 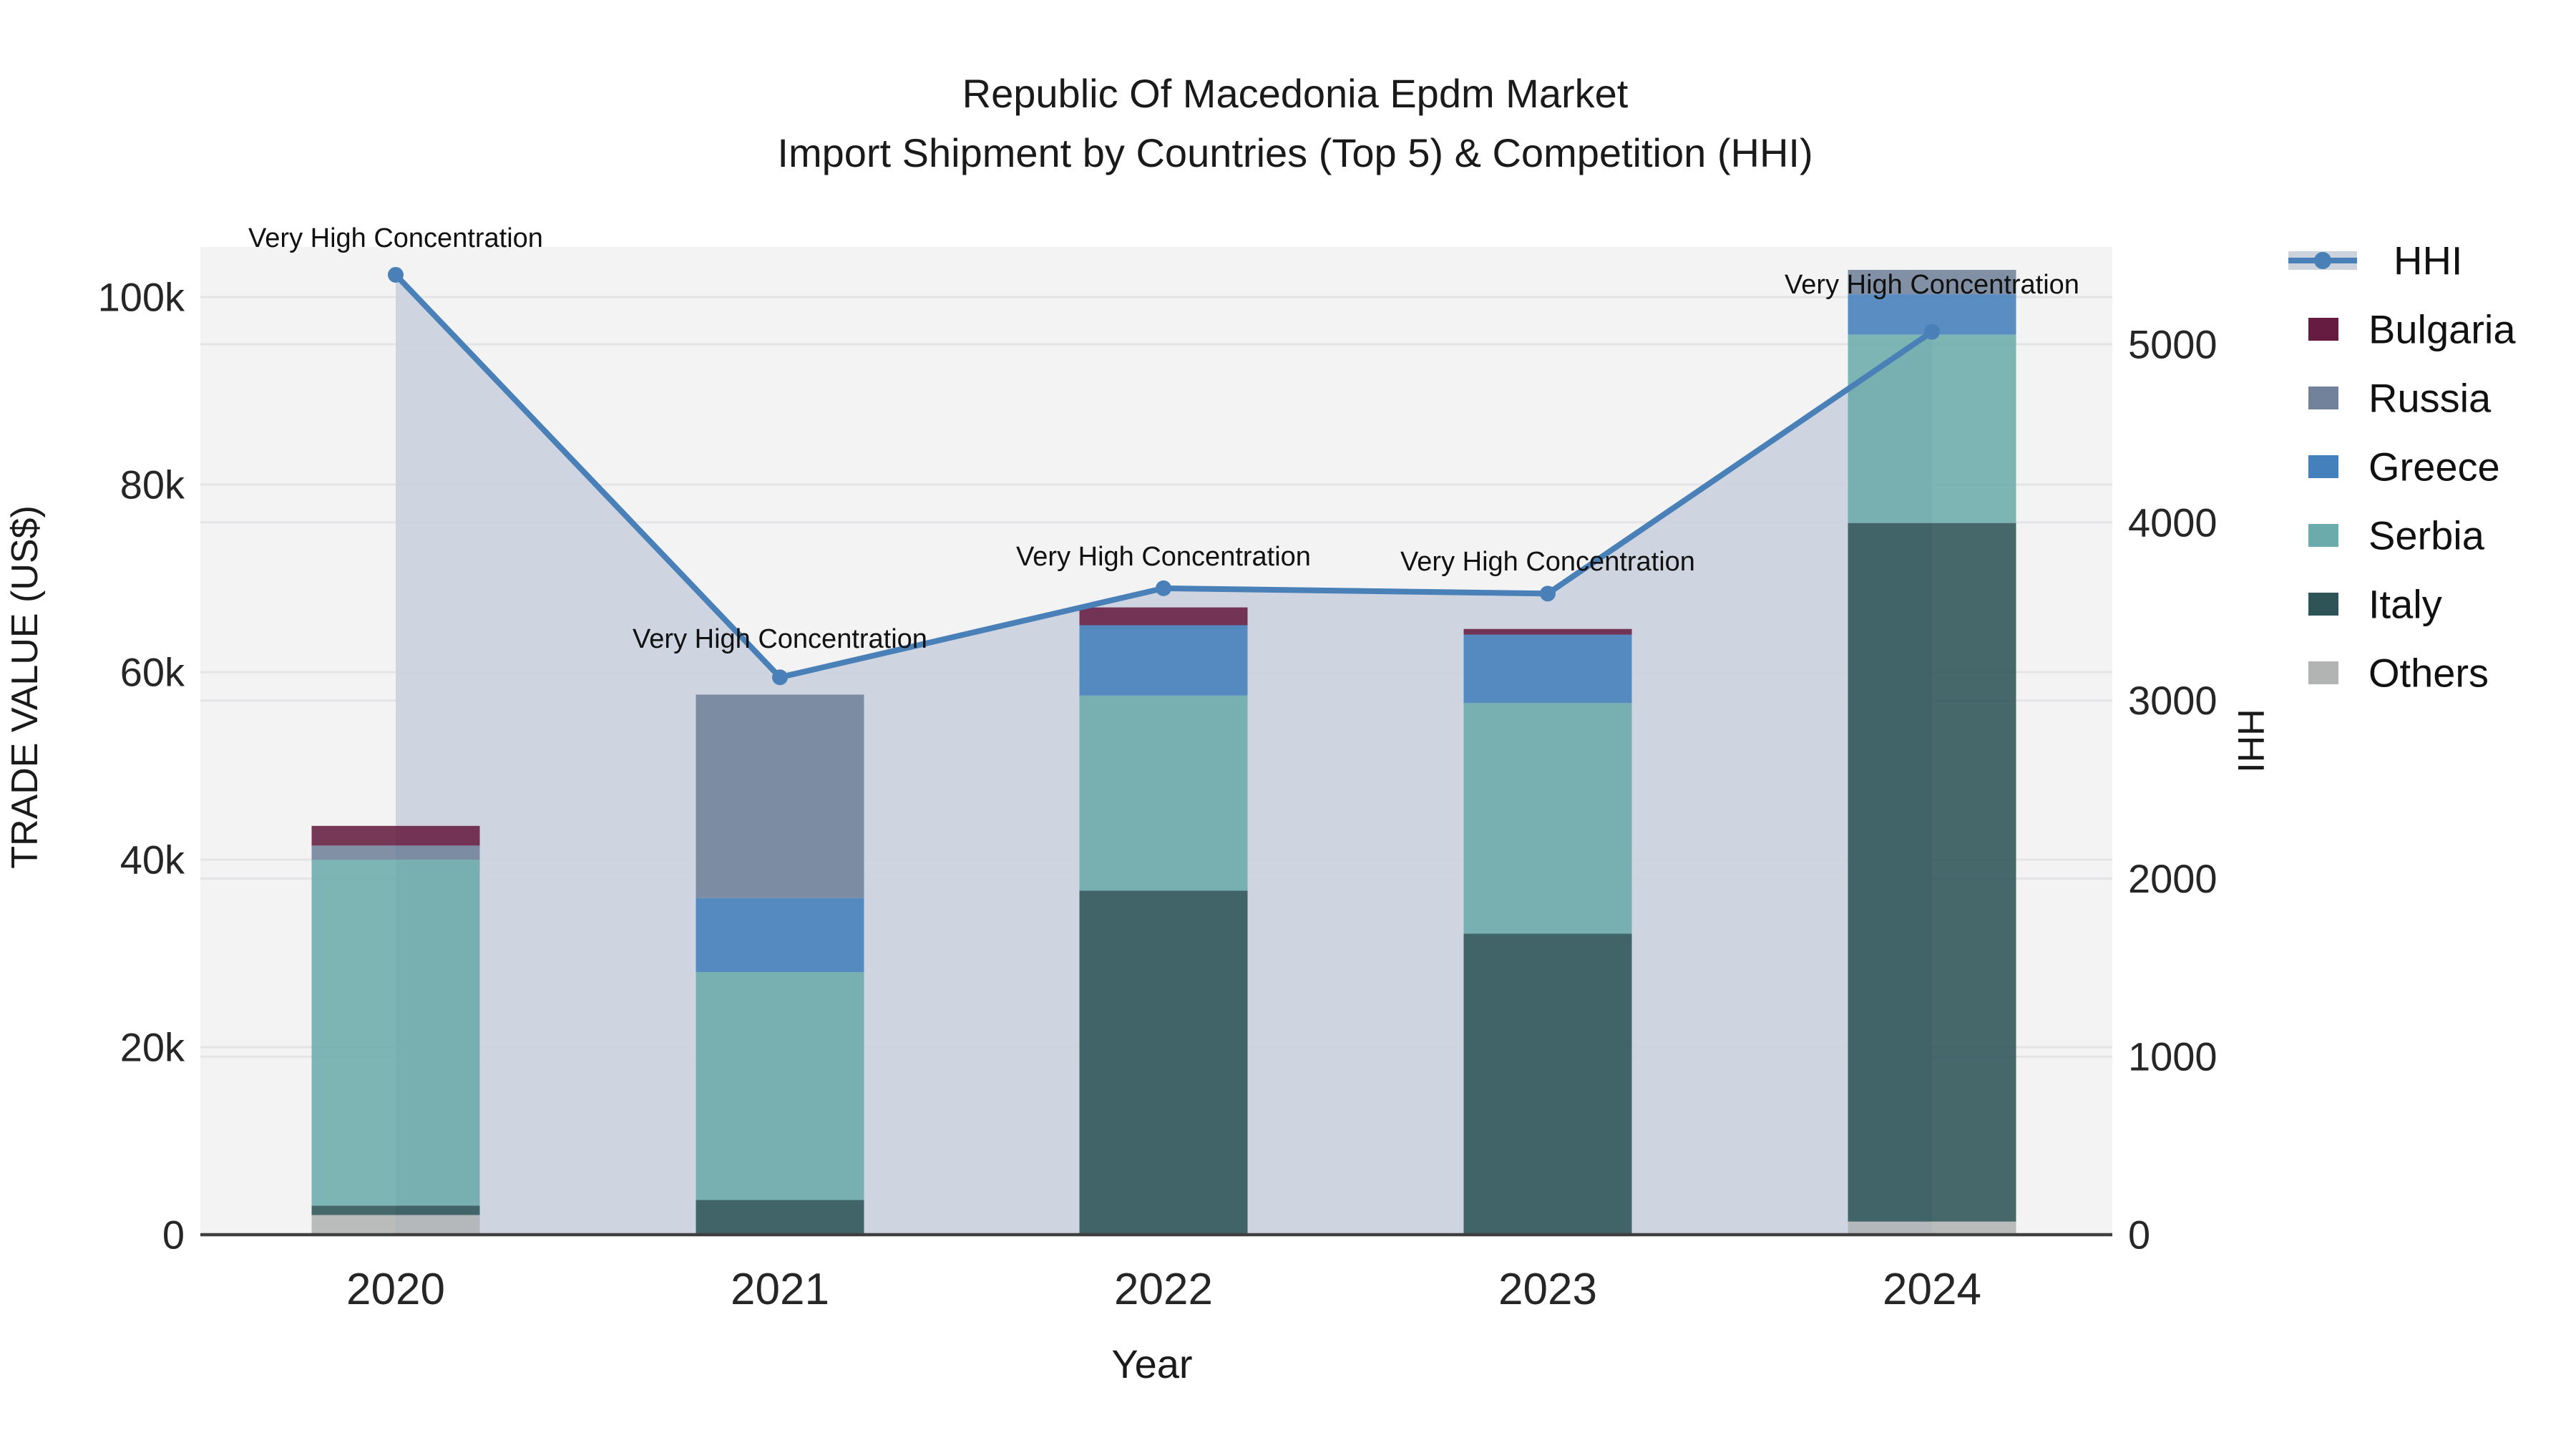 I want to click on annotation-2024: Very High Concentration, so click(x=1932, y=285).